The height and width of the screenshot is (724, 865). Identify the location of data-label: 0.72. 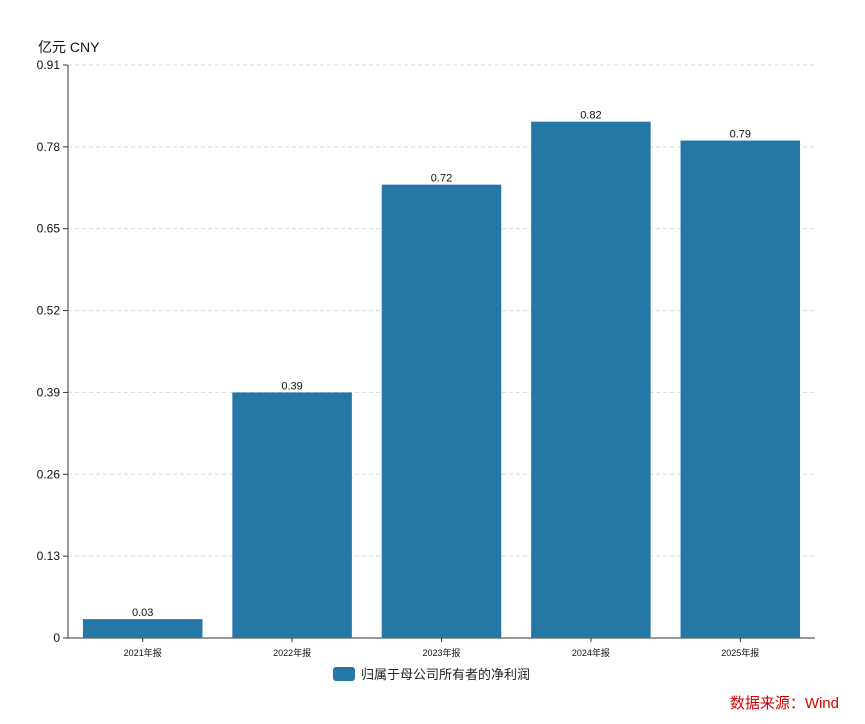
(441, 179).